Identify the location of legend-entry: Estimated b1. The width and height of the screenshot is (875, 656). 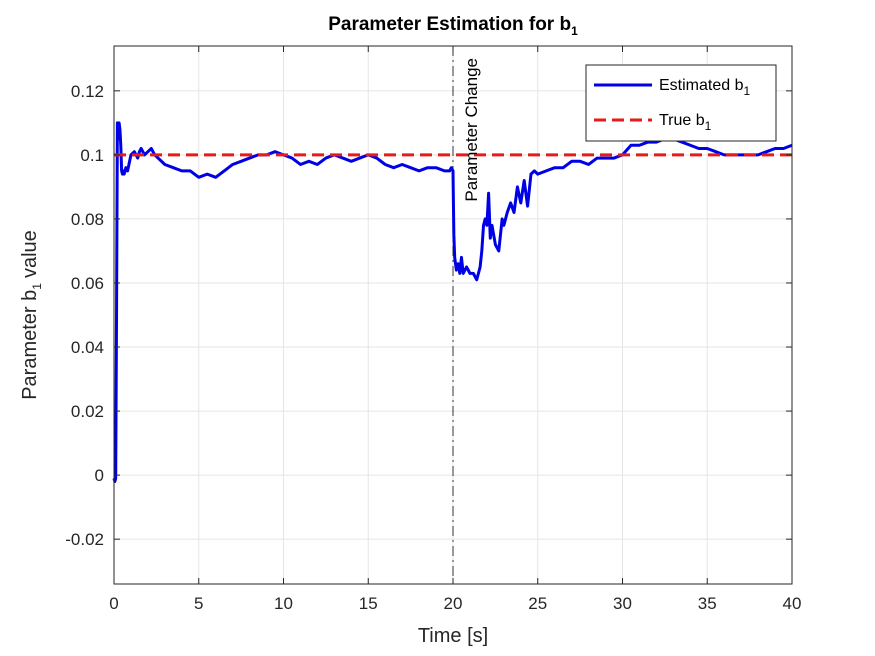
(704, 87).